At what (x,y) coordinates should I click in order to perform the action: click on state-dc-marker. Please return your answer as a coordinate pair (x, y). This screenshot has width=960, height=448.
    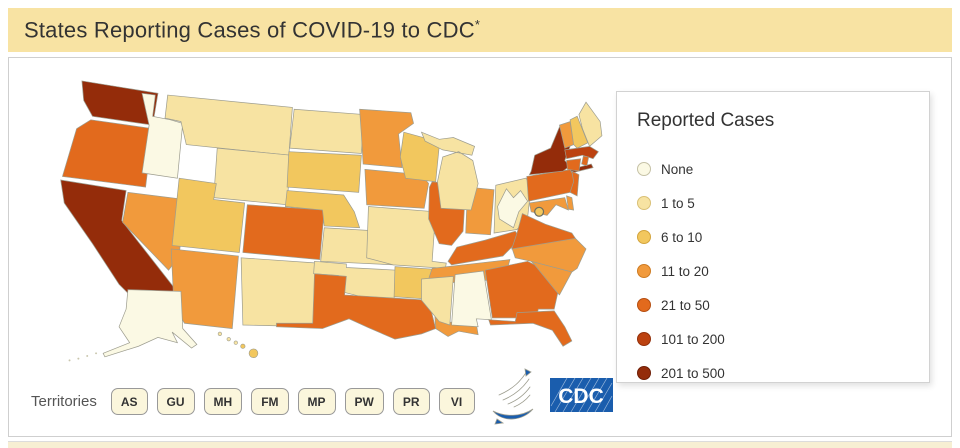
    Looking at the image, I should click on (539, 211).